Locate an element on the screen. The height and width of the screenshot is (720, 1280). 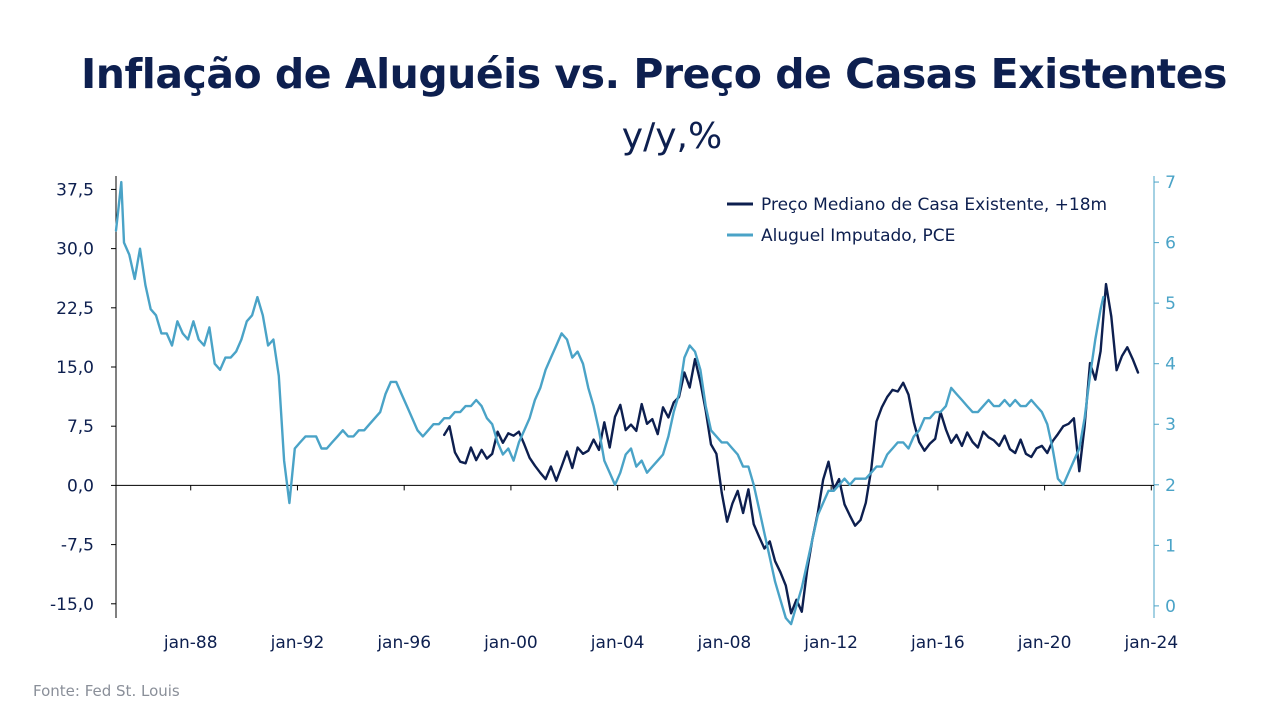
x-tick-label: jan-20 is located at coordinates (1044, 643).